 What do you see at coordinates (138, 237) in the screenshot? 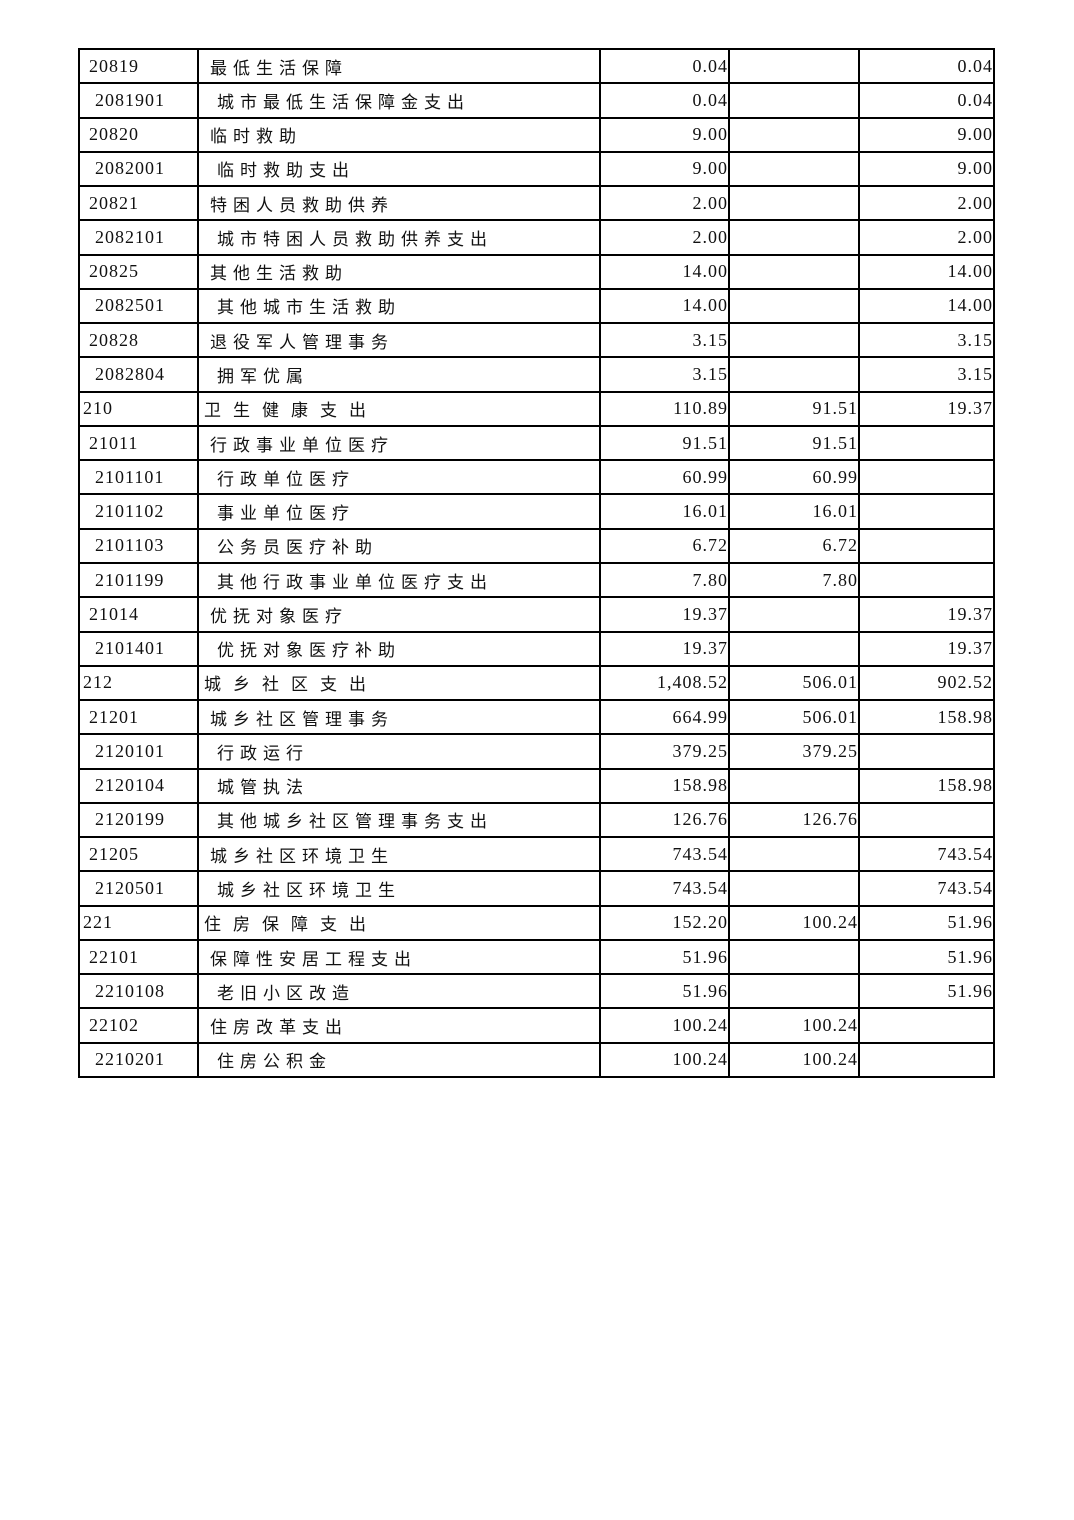
I see `code-cell: 2082101` at bounding box center [138, 237].